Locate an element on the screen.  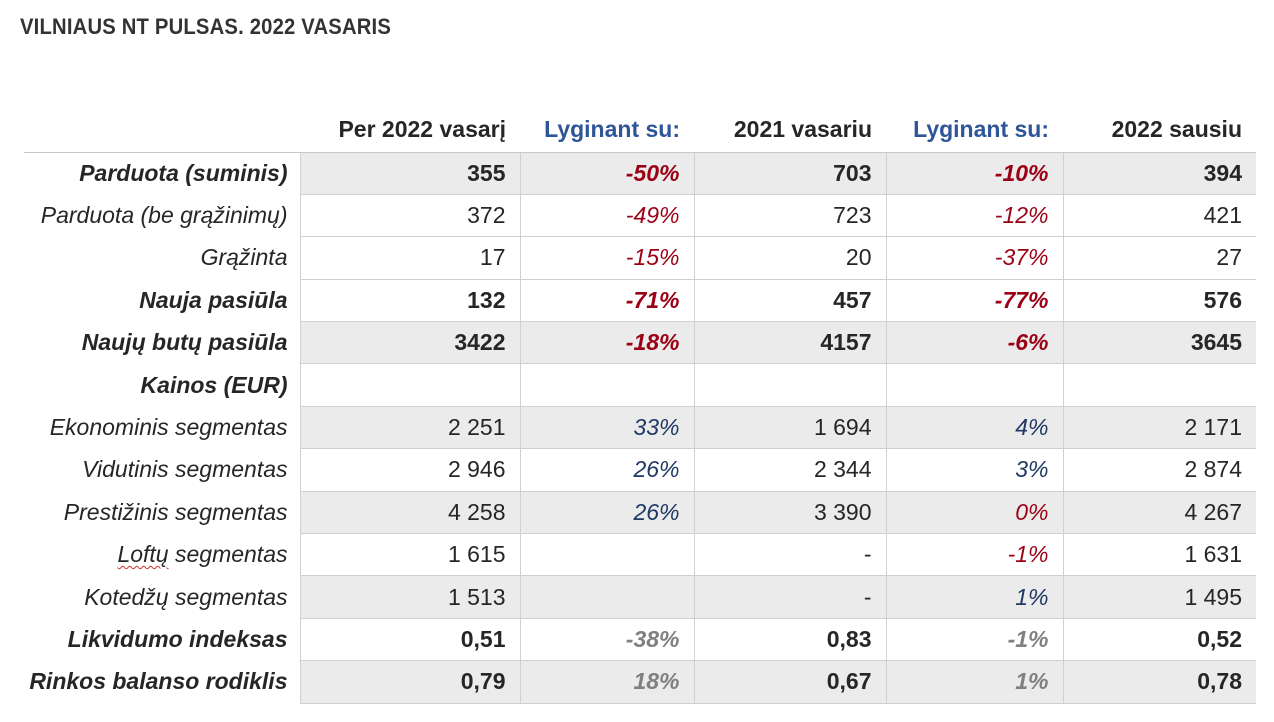
cell-compare-month: -12% is located at coordinates (974, 216).